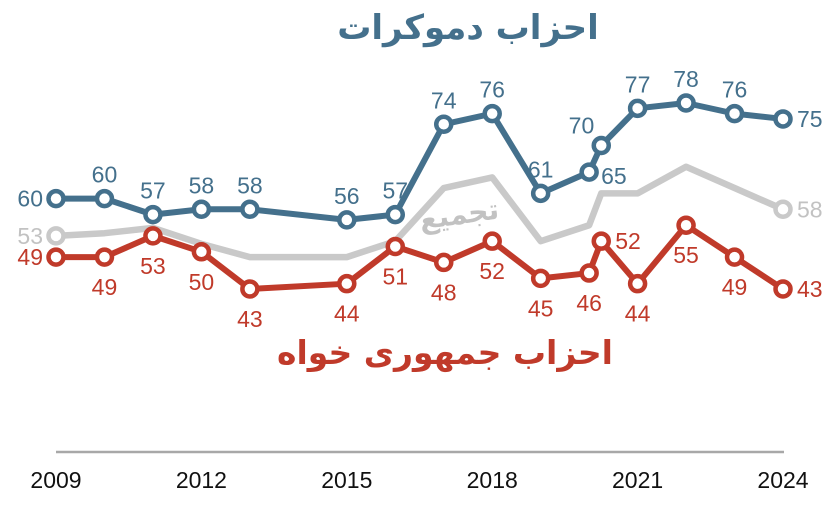  Describe the element at coordinates (541, 169) in the screenshot. I see `value-label-democrats-2019: 61` at that location.